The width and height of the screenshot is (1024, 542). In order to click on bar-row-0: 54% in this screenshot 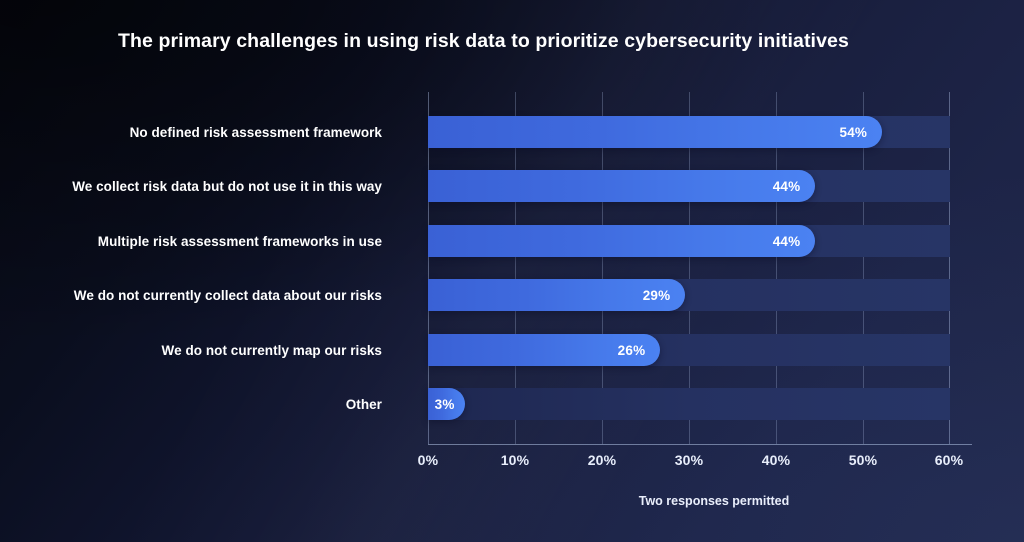, I will do `click(689, 132)`.